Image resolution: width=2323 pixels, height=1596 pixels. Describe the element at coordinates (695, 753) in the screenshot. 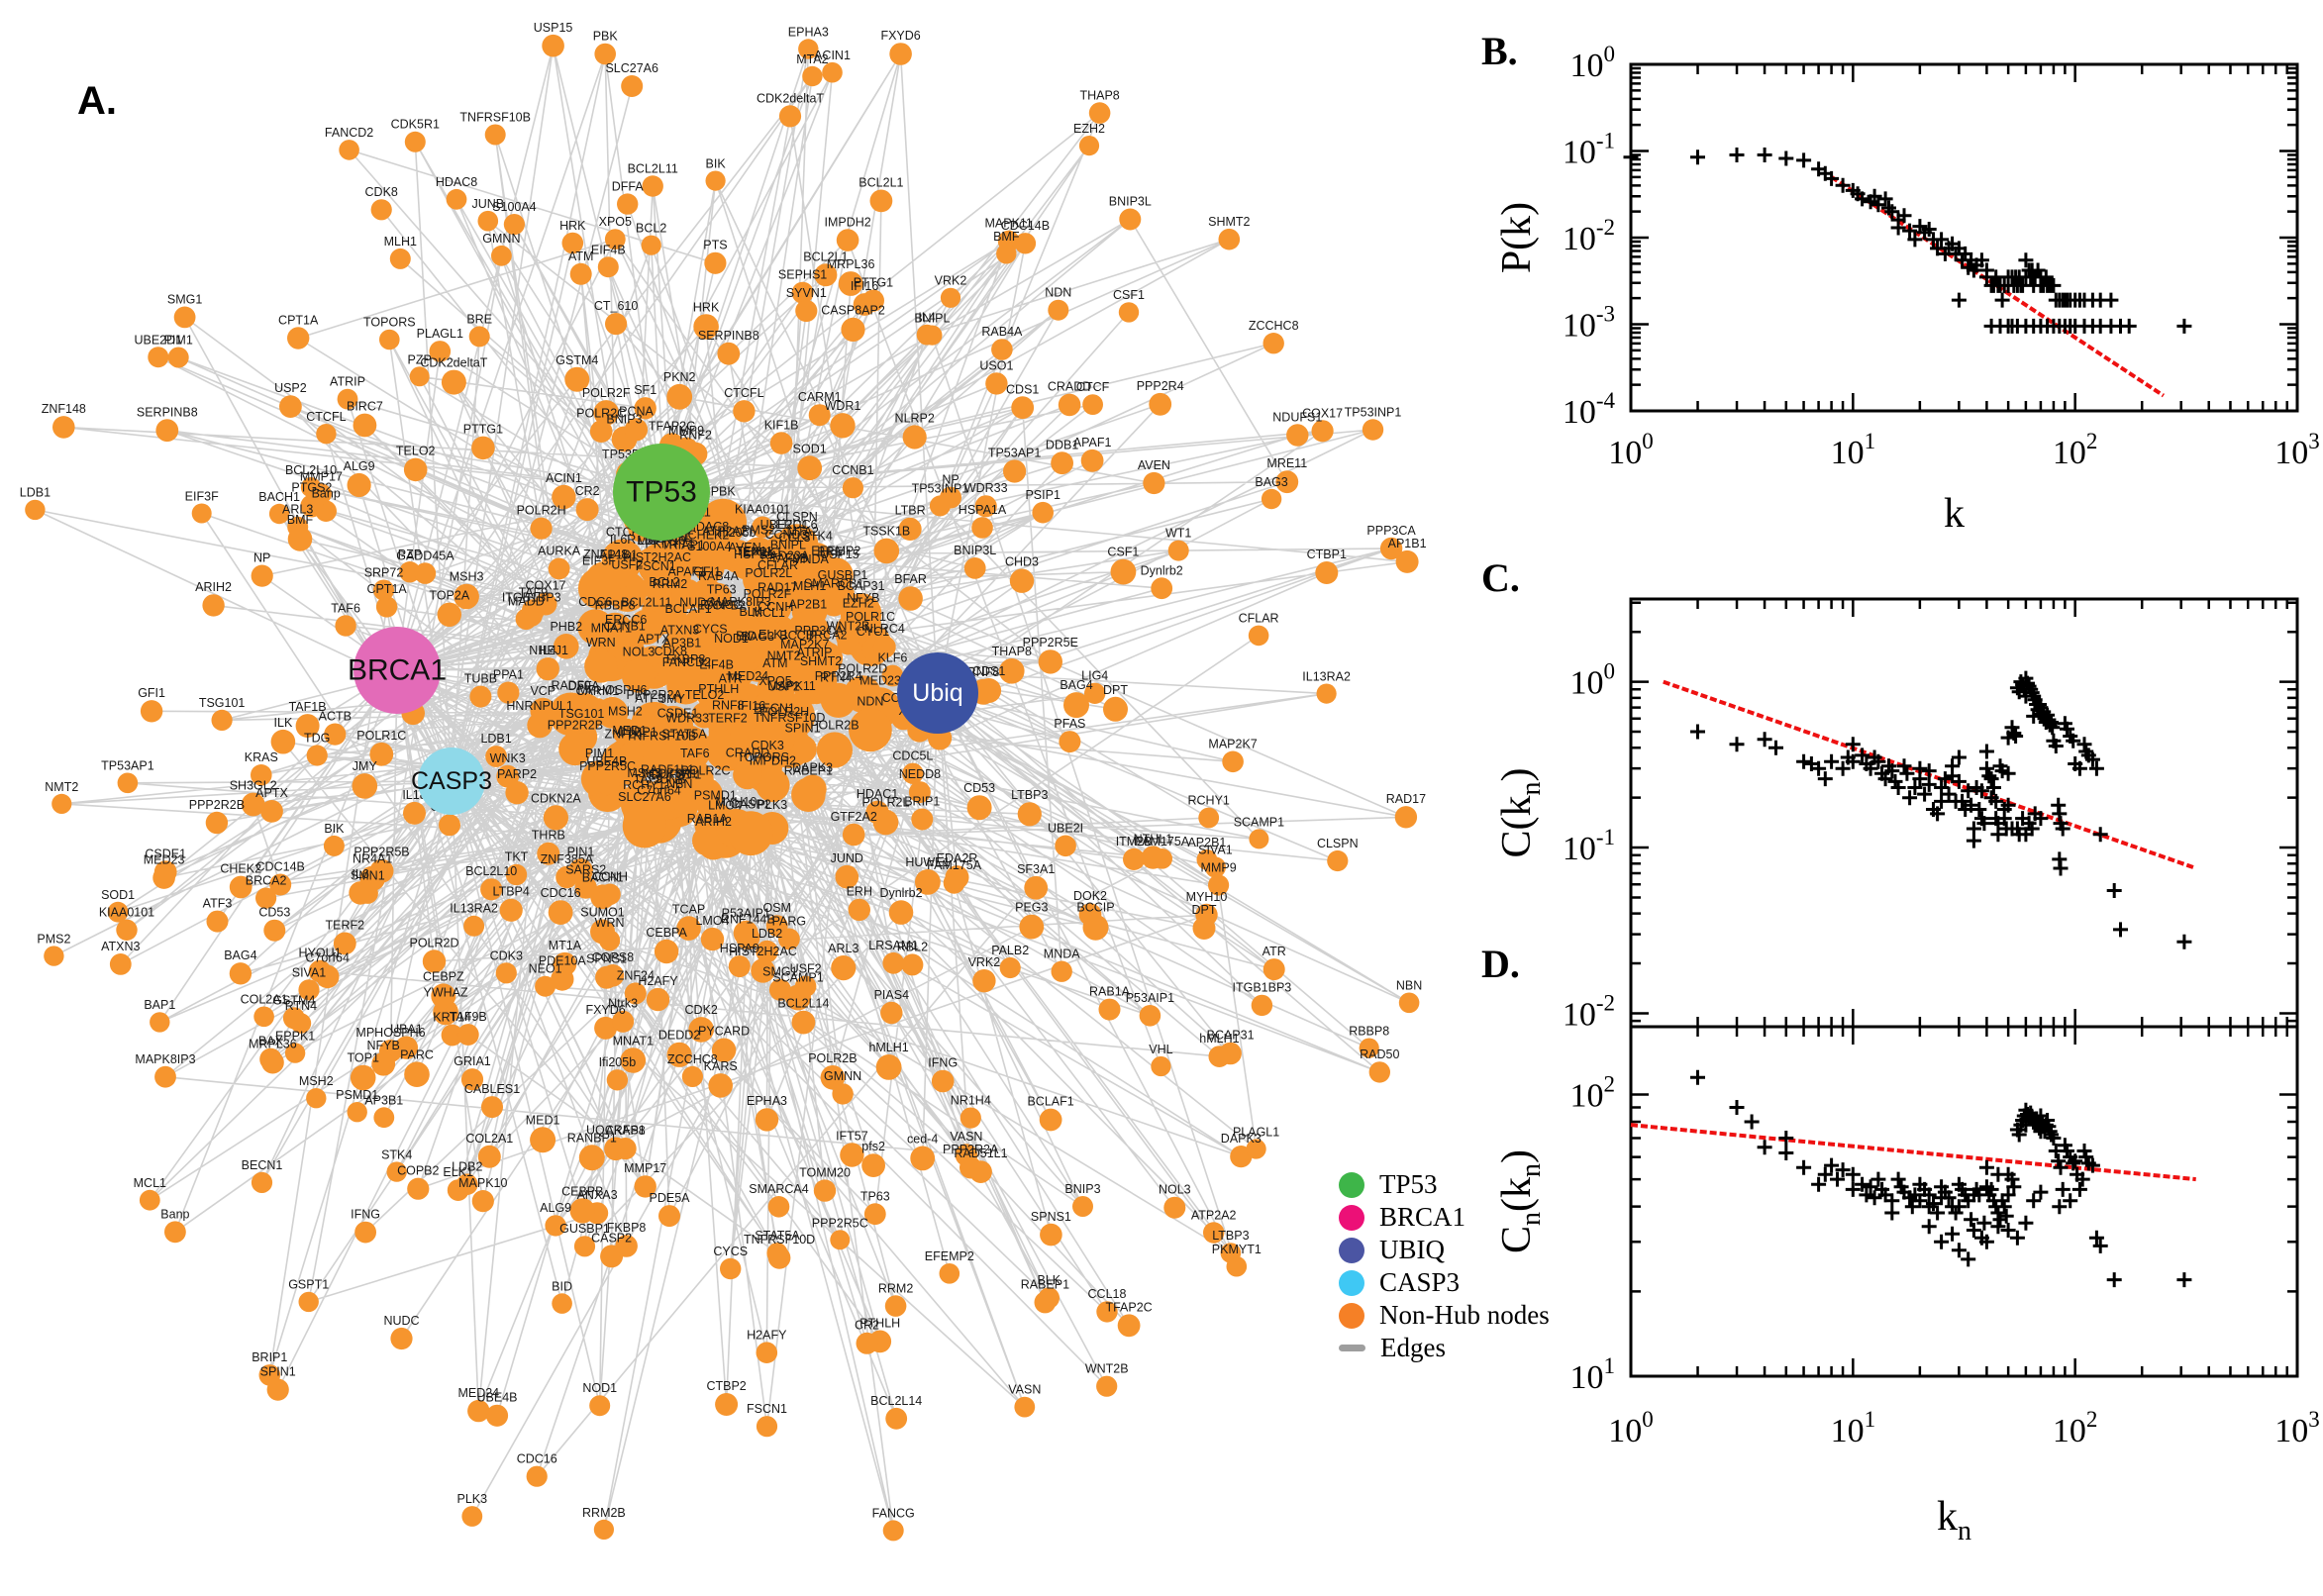

I see `node-label: TAF6` at that location.